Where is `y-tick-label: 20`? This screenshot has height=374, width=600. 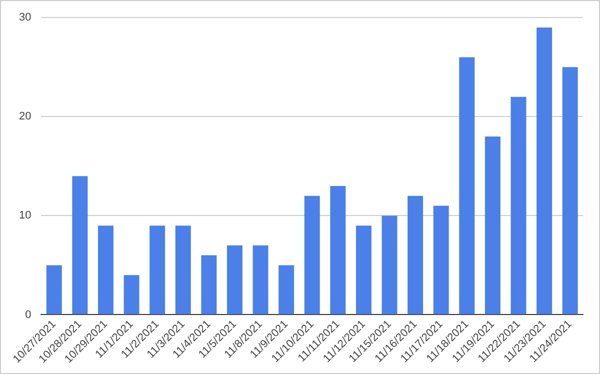 y-tick-label: 20 is located at coordinates (25, 116).